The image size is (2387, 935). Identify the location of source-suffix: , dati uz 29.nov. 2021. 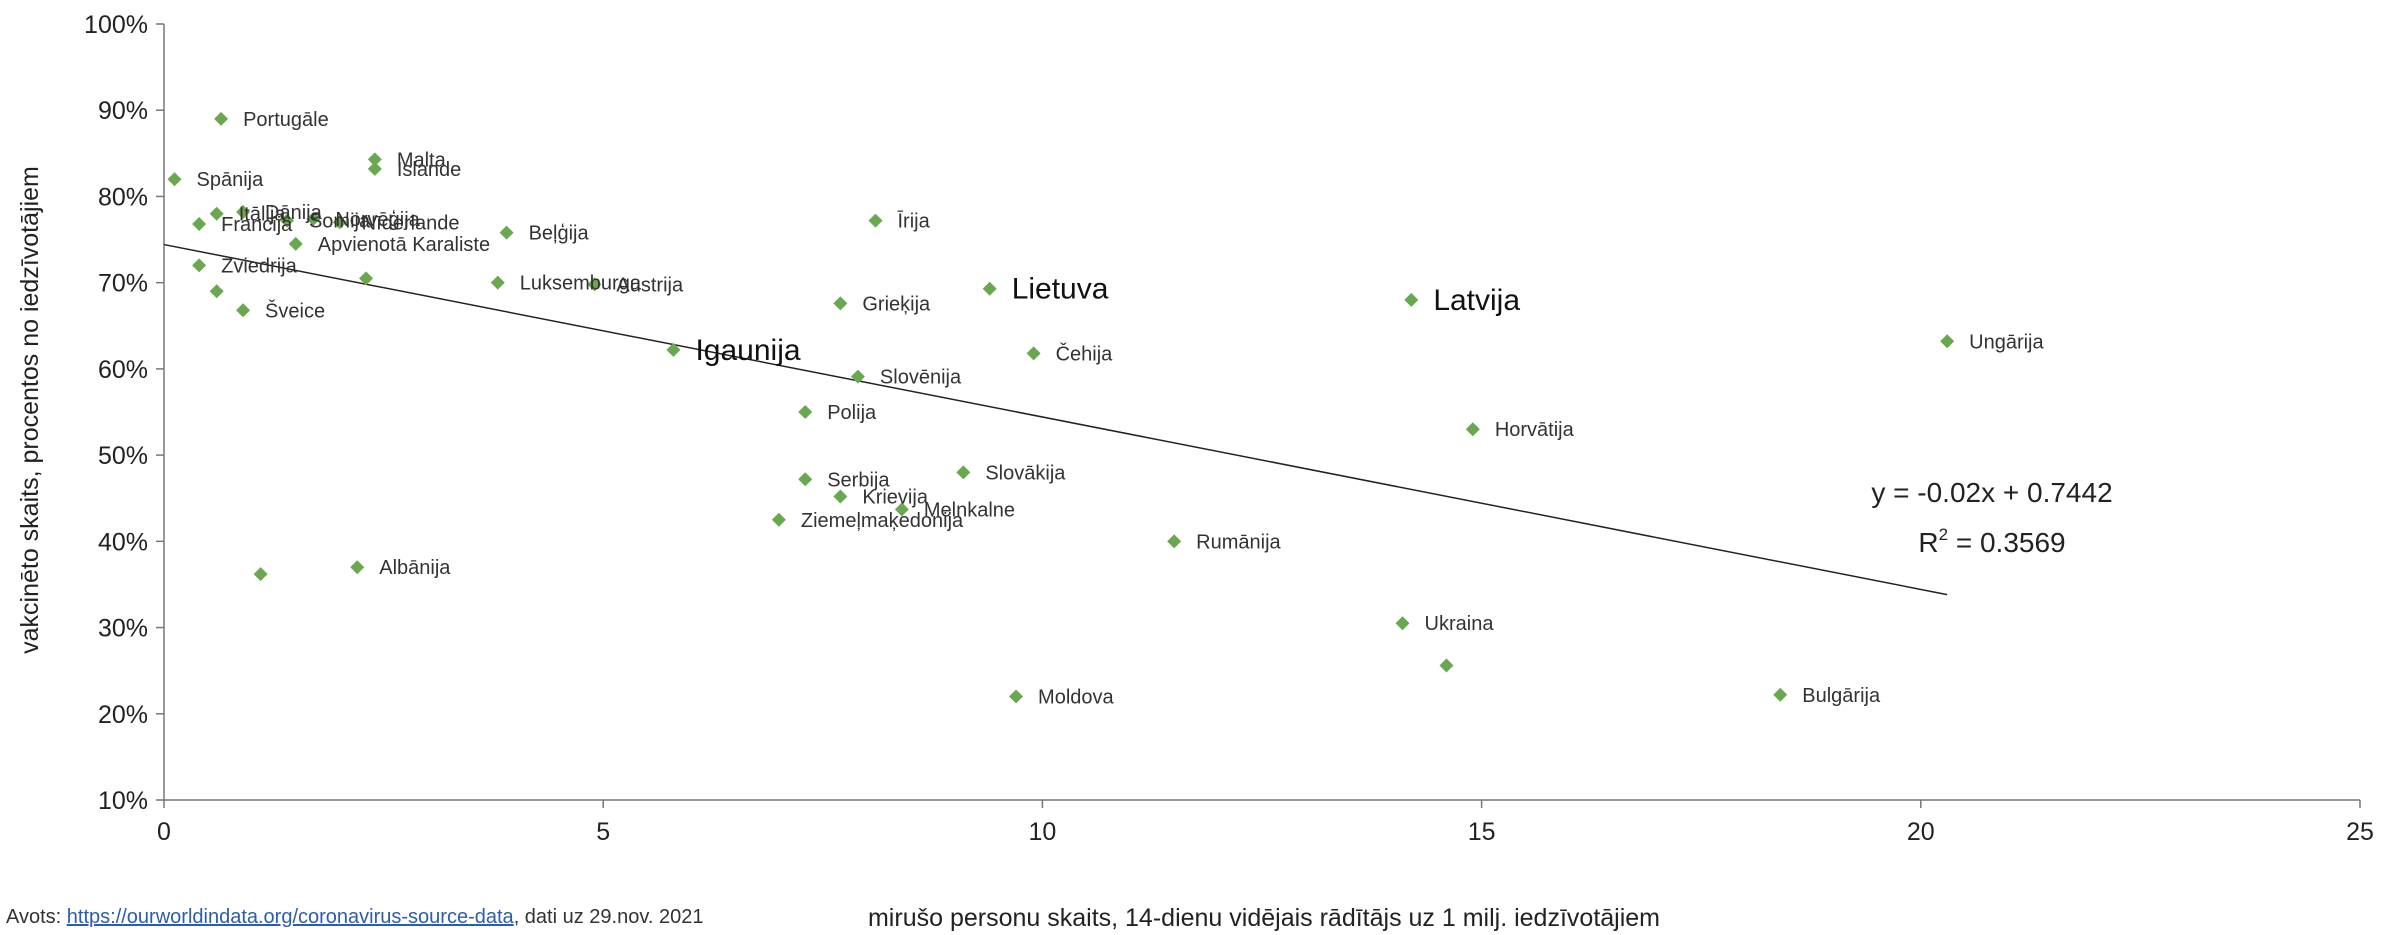
(608, 917).